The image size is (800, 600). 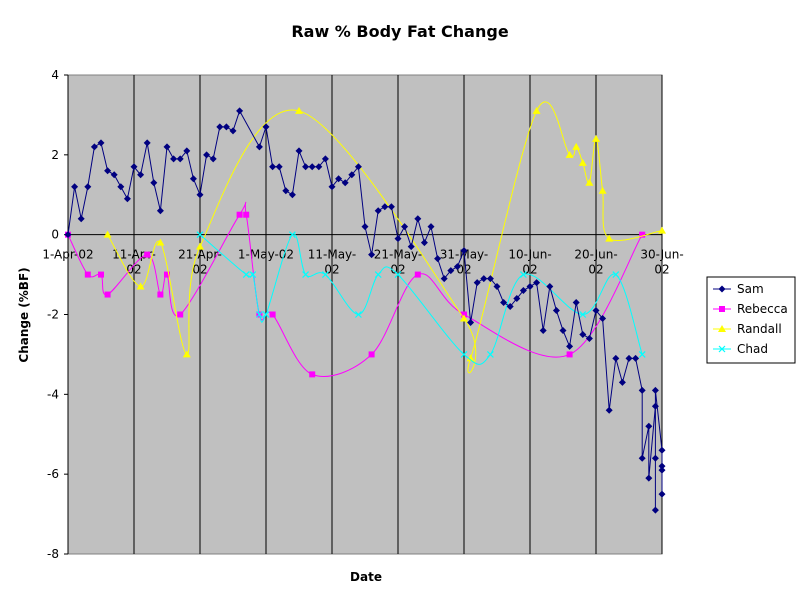 I want to click on x-tick-label: 1-Apr-02, so click(x=67, y=255).